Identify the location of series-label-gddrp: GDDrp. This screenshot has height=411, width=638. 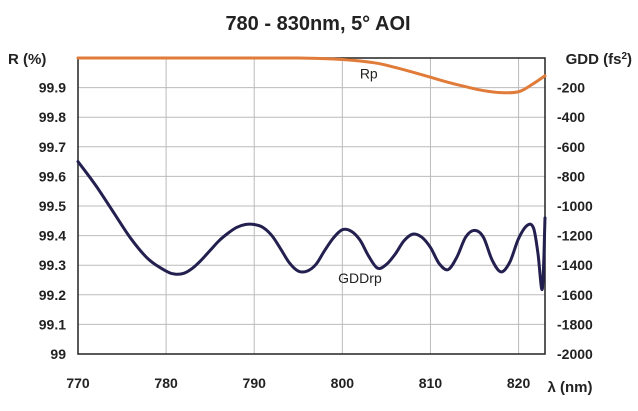
(360, 278).